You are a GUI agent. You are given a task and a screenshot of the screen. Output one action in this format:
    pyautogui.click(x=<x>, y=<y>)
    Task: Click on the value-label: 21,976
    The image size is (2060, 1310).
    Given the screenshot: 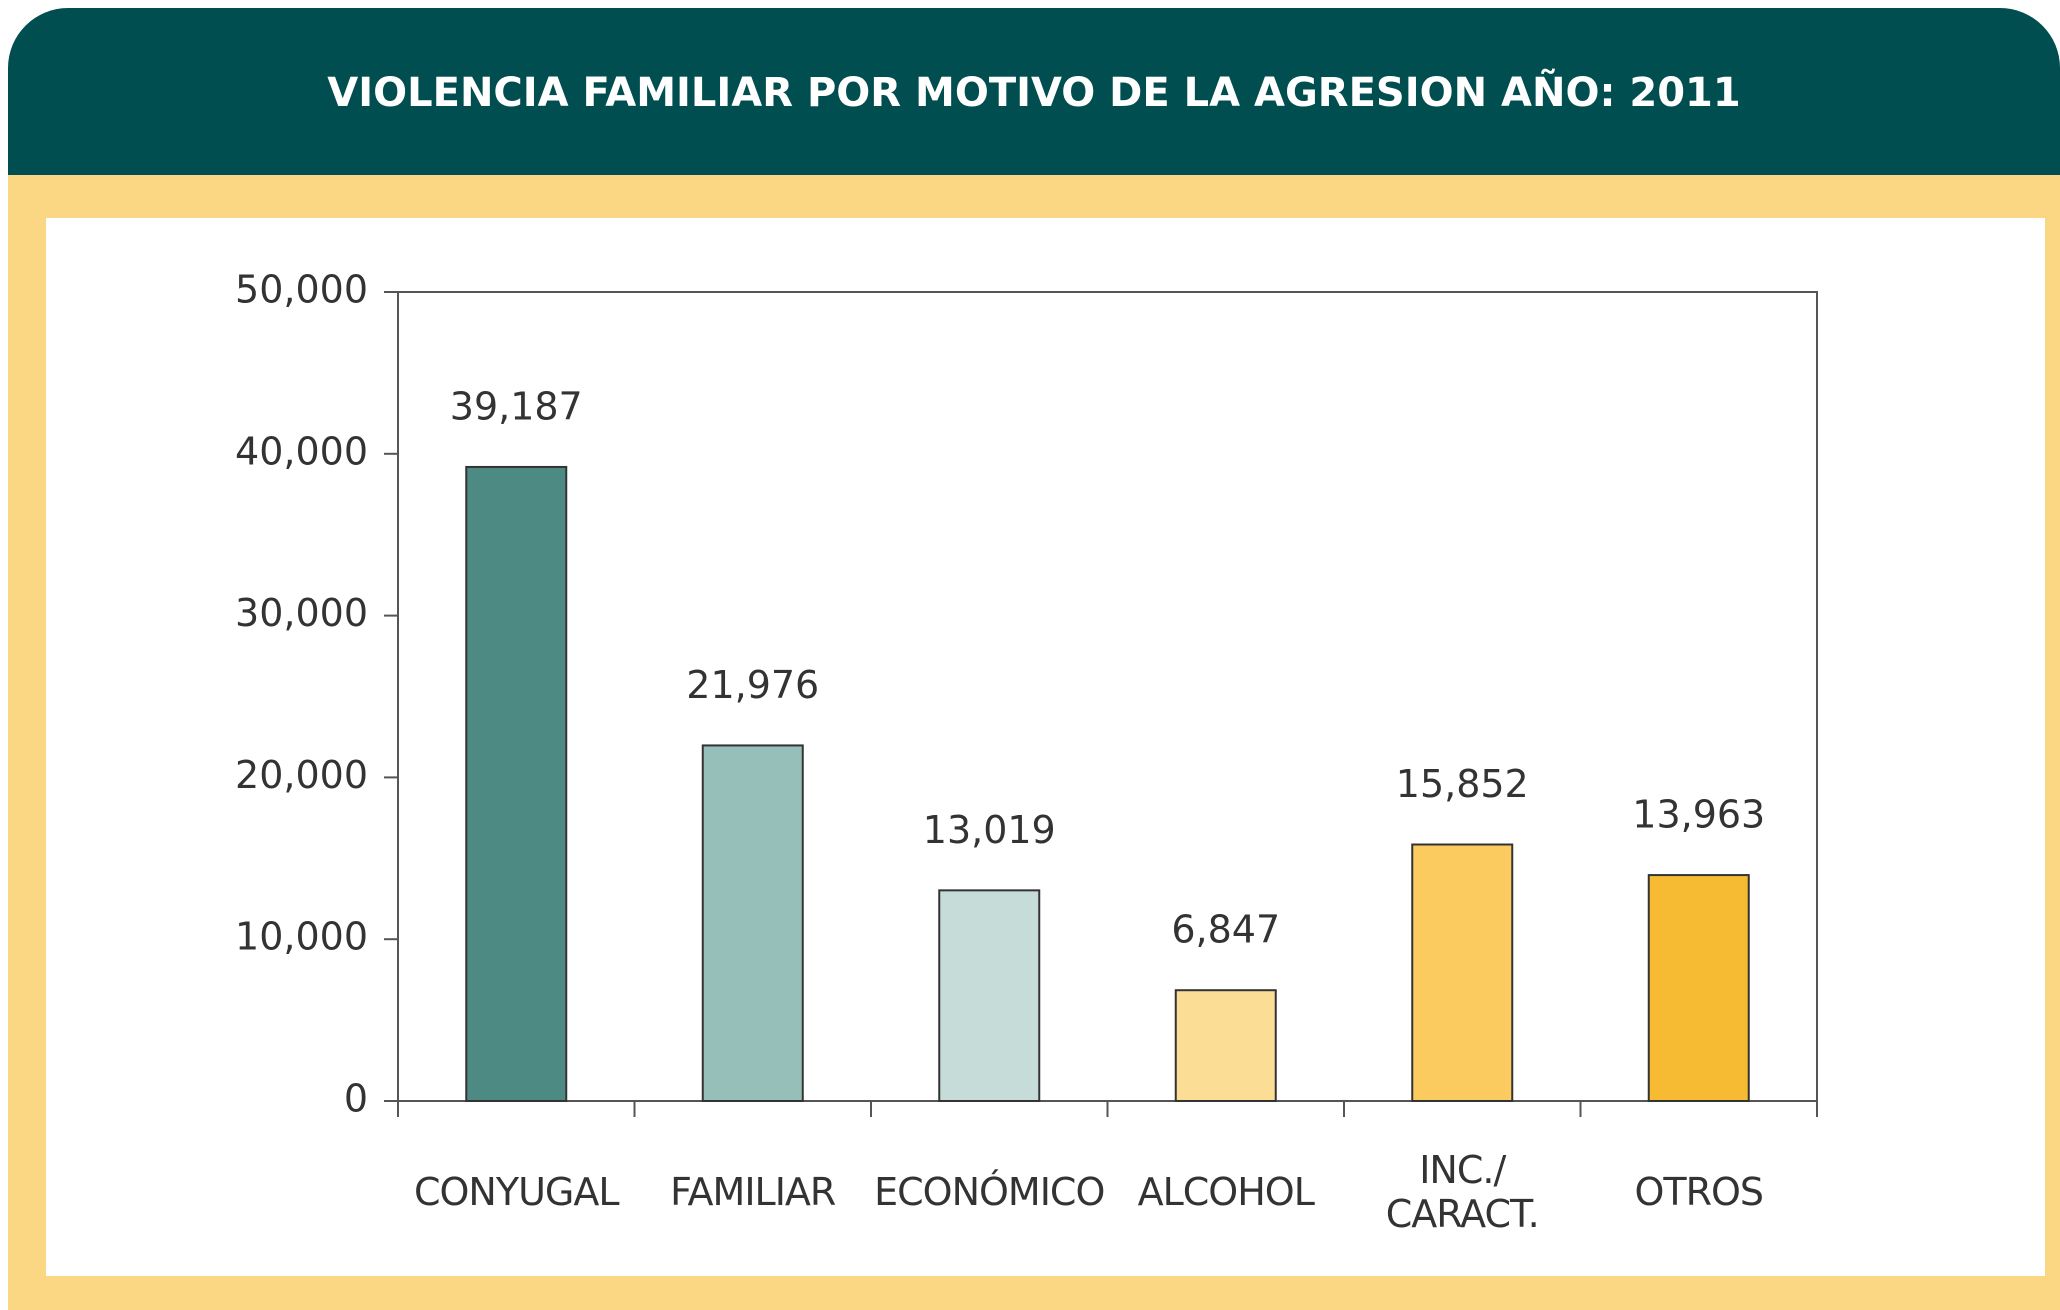 What is the action you would take?
    pyautogui.click(x=752, y=685)
    